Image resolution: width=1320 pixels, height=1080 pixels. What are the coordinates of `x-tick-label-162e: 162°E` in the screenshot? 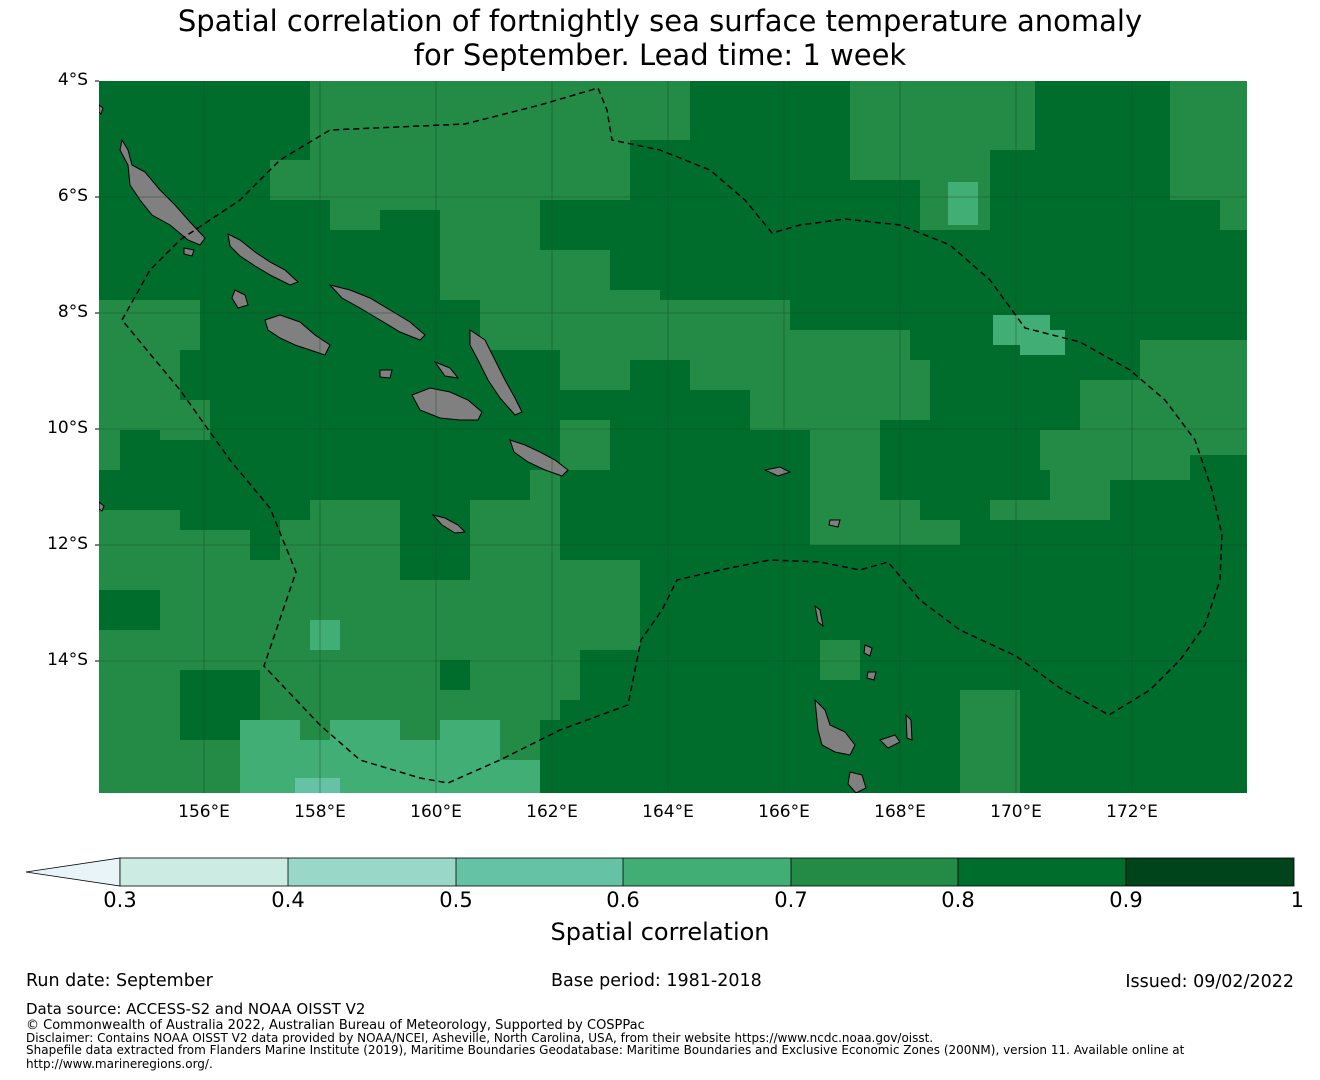 It's located at (552, 812).